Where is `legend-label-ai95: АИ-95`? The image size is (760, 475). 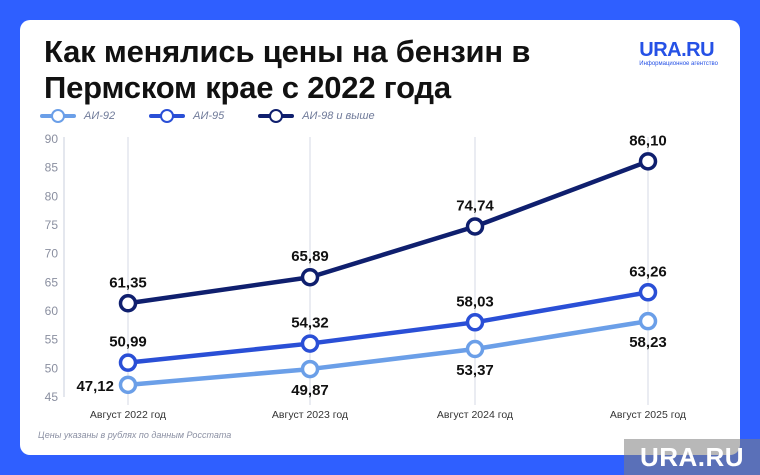
legend-label-ai95: АИ-95 is located at coordinates (209, 116).